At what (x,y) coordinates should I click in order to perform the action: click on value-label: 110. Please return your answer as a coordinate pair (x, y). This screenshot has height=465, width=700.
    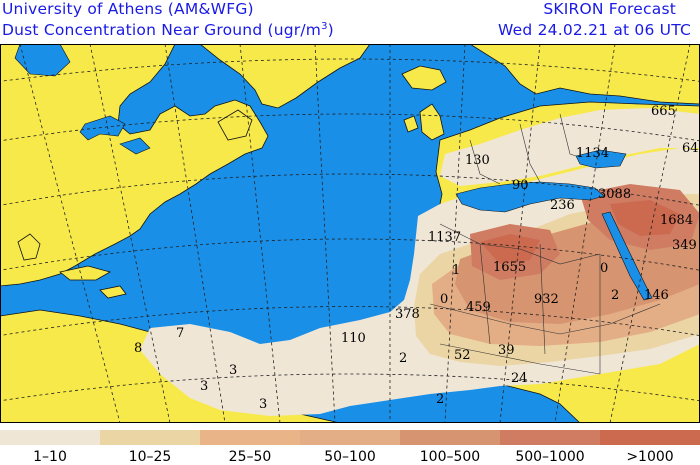
    Looking at the image, I should click on (353, 338).